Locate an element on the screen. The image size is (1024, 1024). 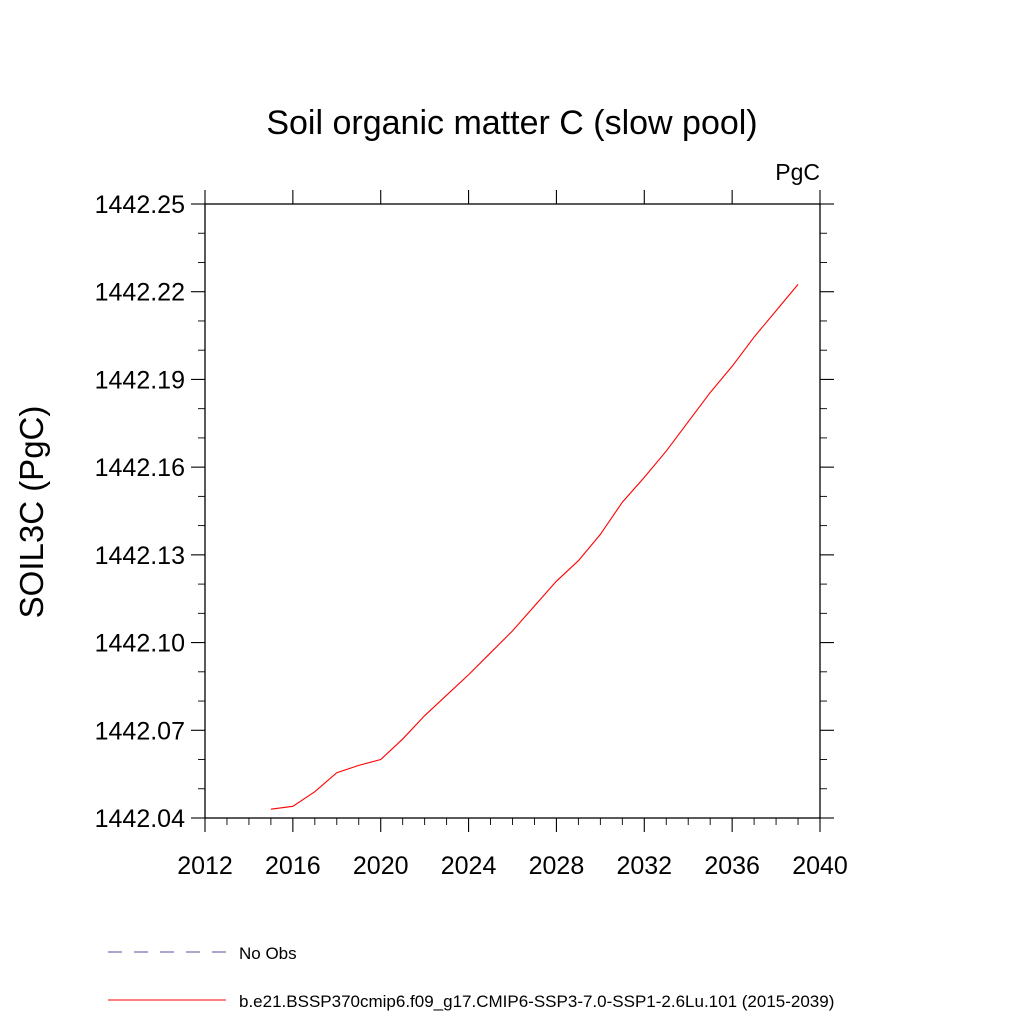
y-tick-label: 1442.07 is located at coordinates (140, 731).